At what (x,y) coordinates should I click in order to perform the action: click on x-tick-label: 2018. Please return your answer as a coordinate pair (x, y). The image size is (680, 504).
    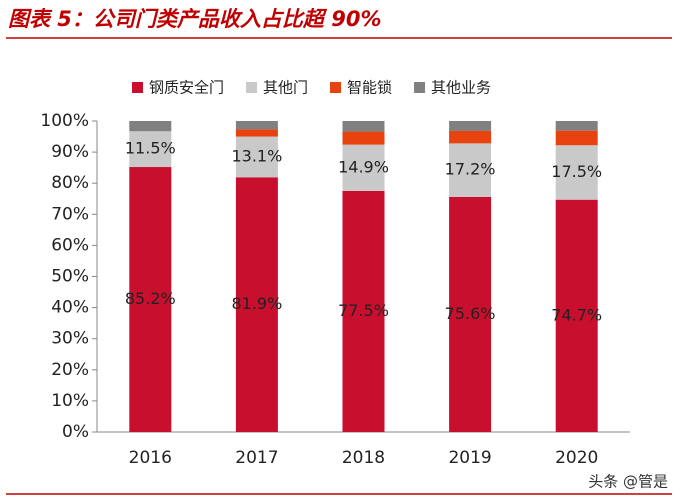
    Looking at the image, I should click on (363, 458).